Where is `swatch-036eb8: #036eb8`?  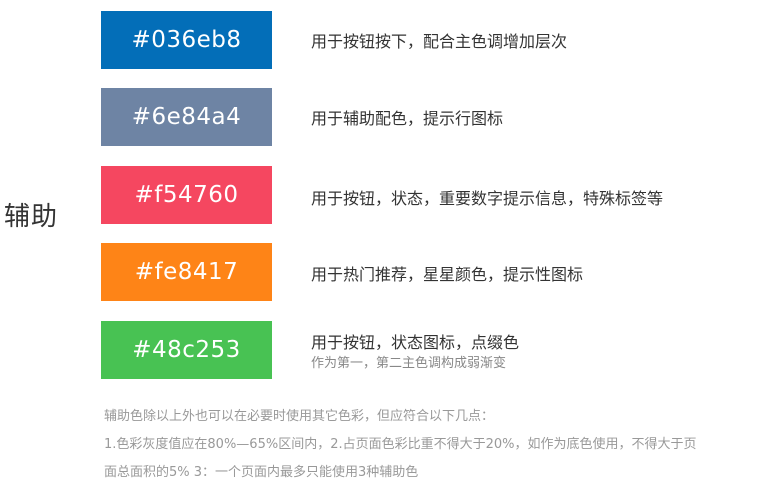
swatch-036eb8: #036eb8 is located at coordinates (186, 40).